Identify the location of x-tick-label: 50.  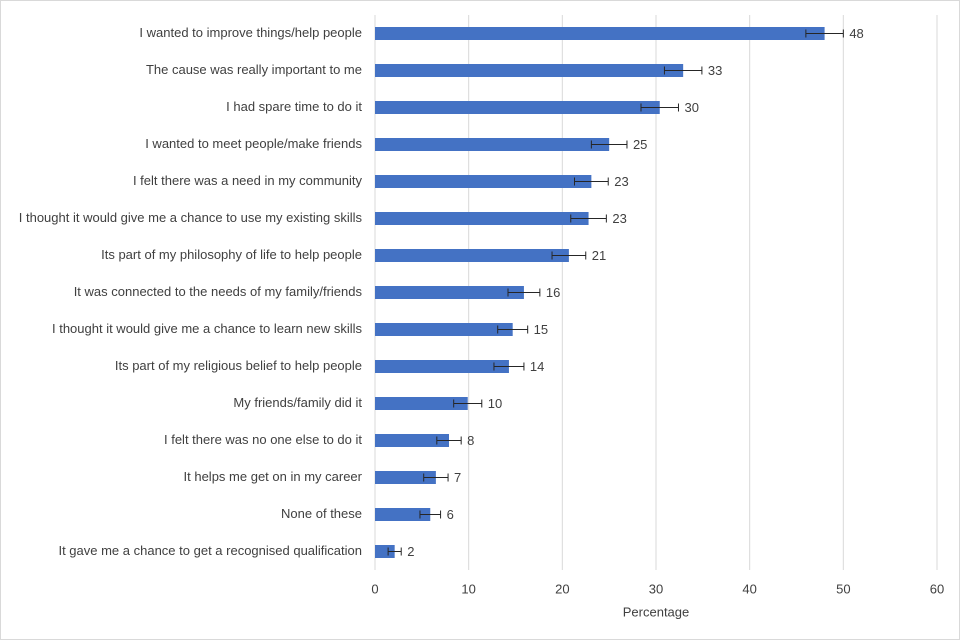
(843, 588).